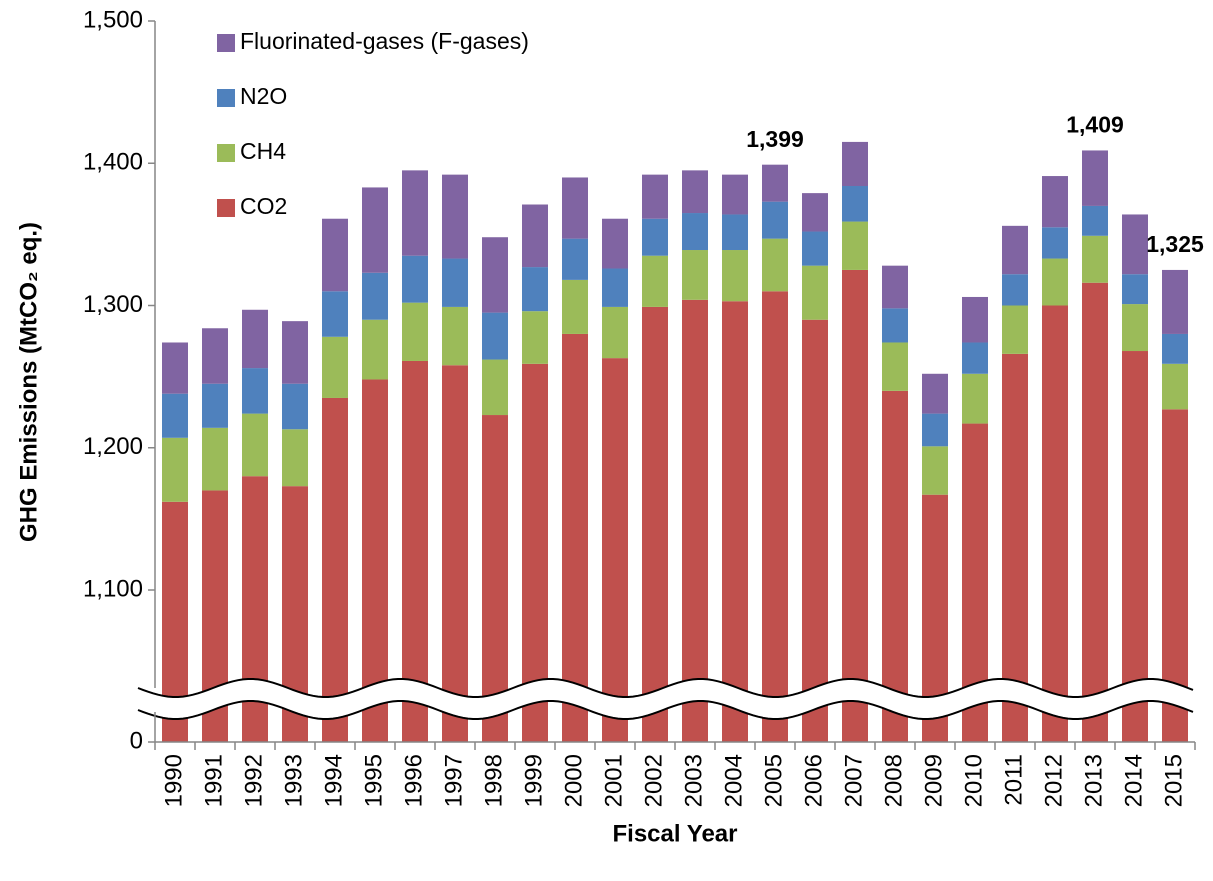  What do you see at coordinates (293, 780) in the screenshot?
I see `x-tick-label: 1993` at bounding box center [293, 780].